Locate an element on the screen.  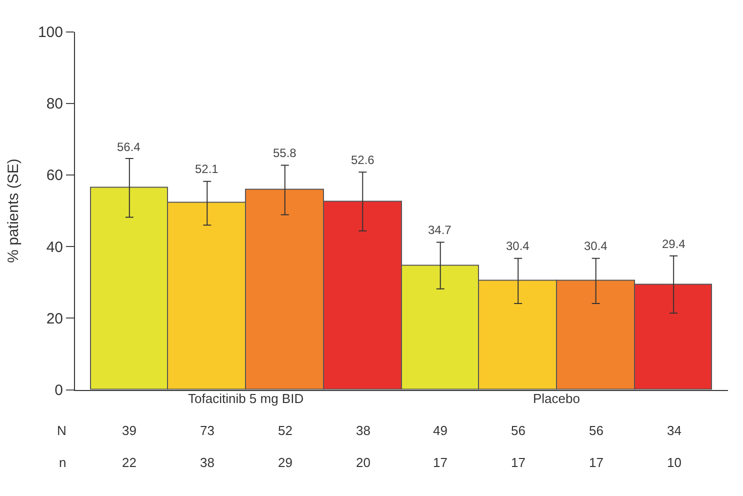
text: Placebo is located at coordinates (556, 398).